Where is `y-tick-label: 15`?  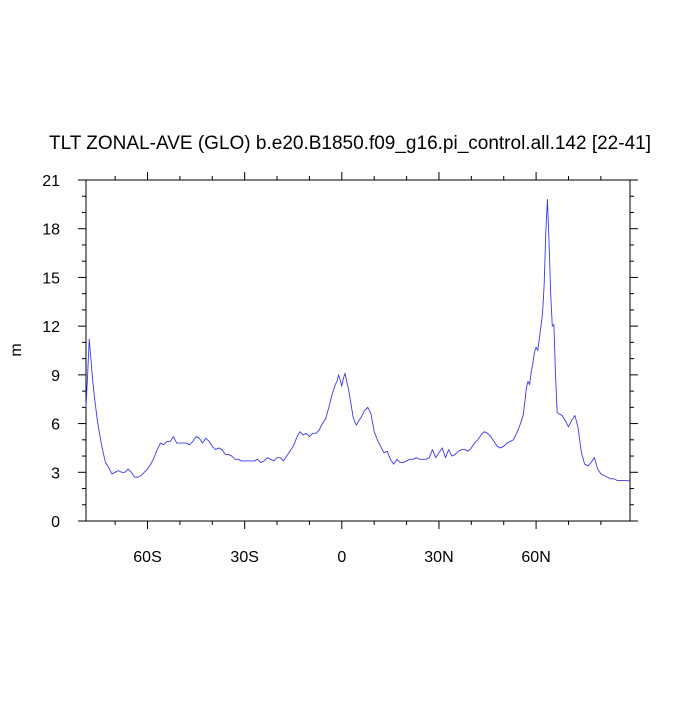 y-tick-label: 15 is located at coordinates (51, 278).